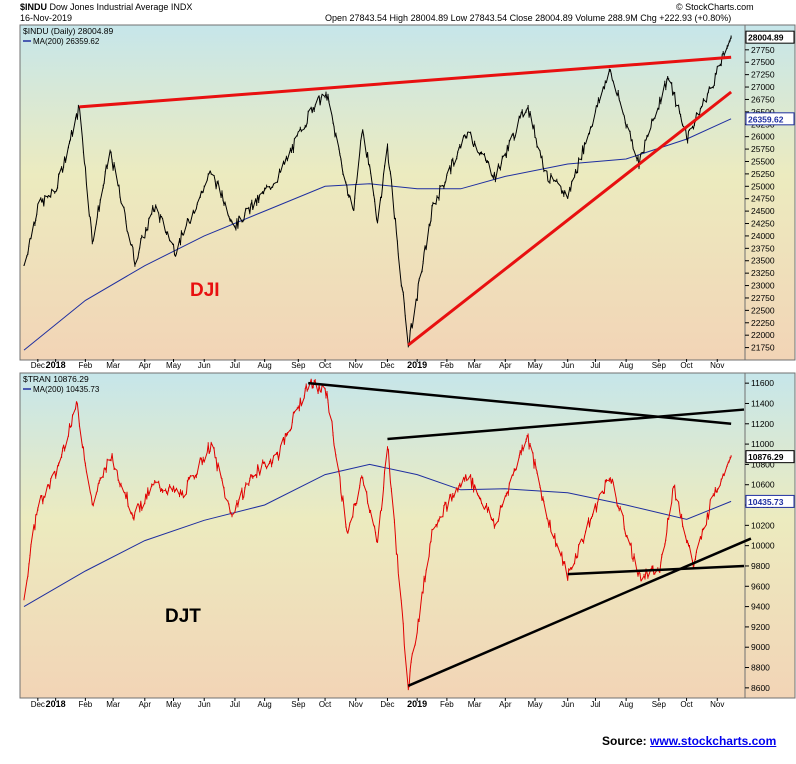 Image resolution: width=796 pixels, height=764 pixels. Describe the element at coordinates (121, 7) in the screenshot. I see `header-index-name: Dow Jones Industrial Average INDX` at that location.